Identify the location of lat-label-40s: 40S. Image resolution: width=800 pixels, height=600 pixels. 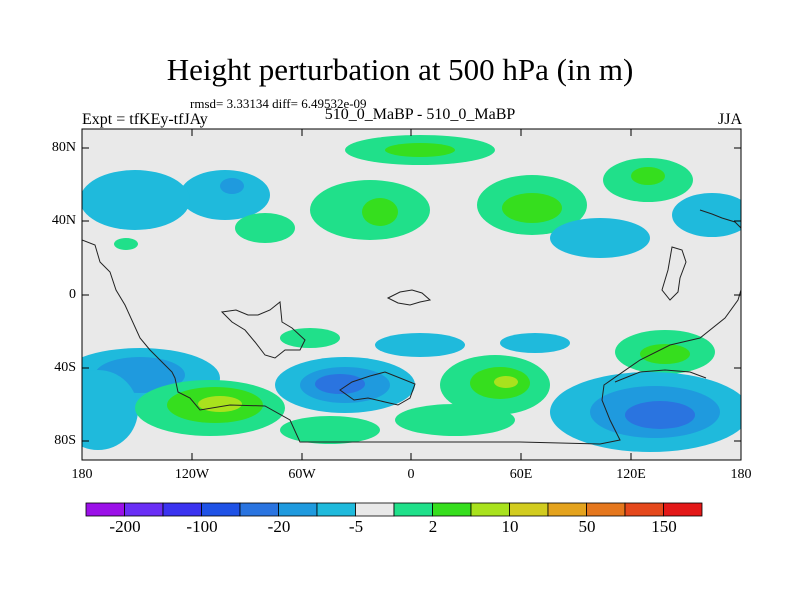
(65, 367).